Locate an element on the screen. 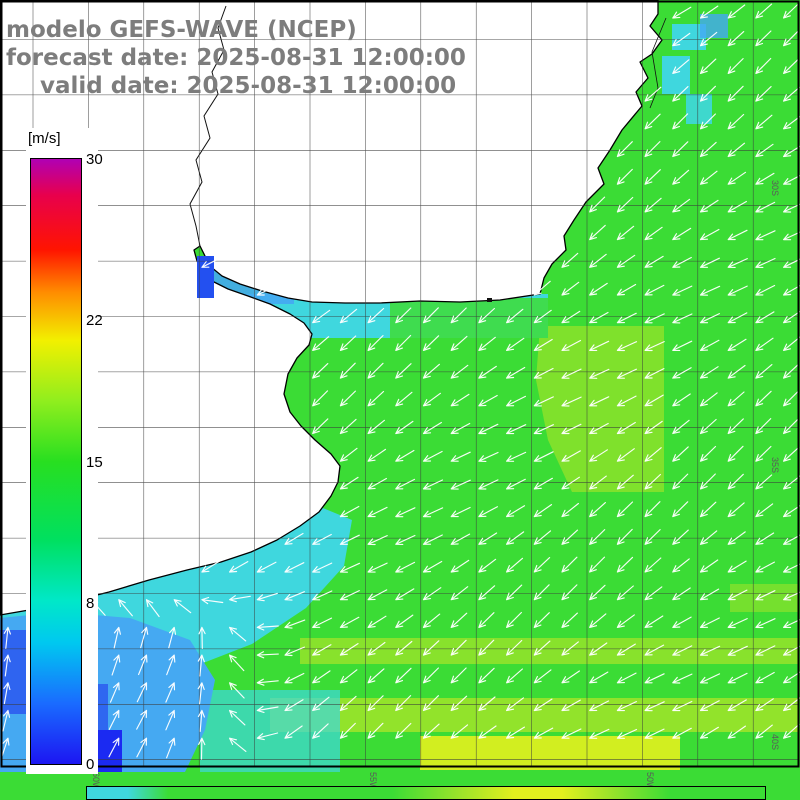 This screenshot has width=800, height=800. colorbar-panel: [m/s] is located at coordinates (62, 451).